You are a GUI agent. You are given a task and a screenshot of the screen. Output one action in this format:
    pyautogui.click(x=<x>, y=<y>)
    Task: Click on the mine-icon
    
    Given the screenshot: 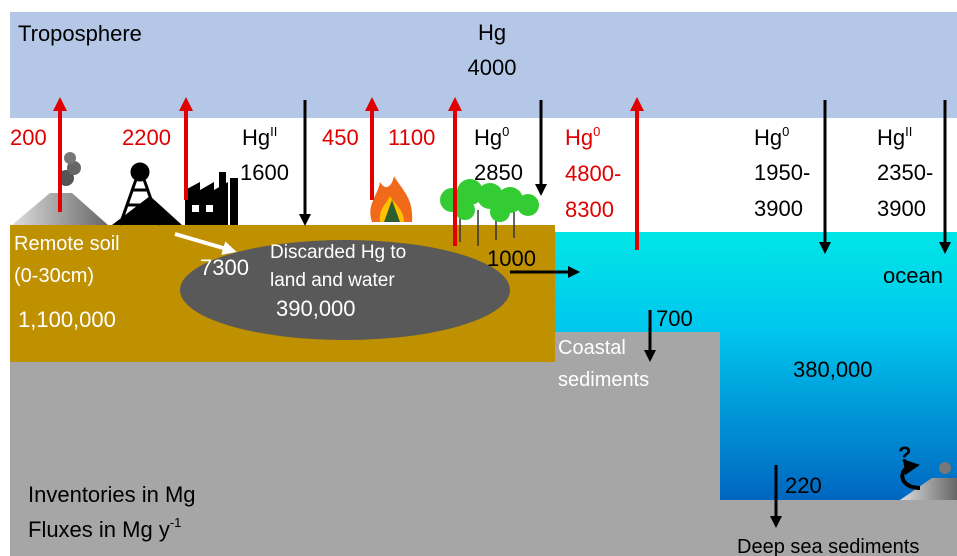 What is the action you would take?
    pyautogui.click(x=147, y=194)
    